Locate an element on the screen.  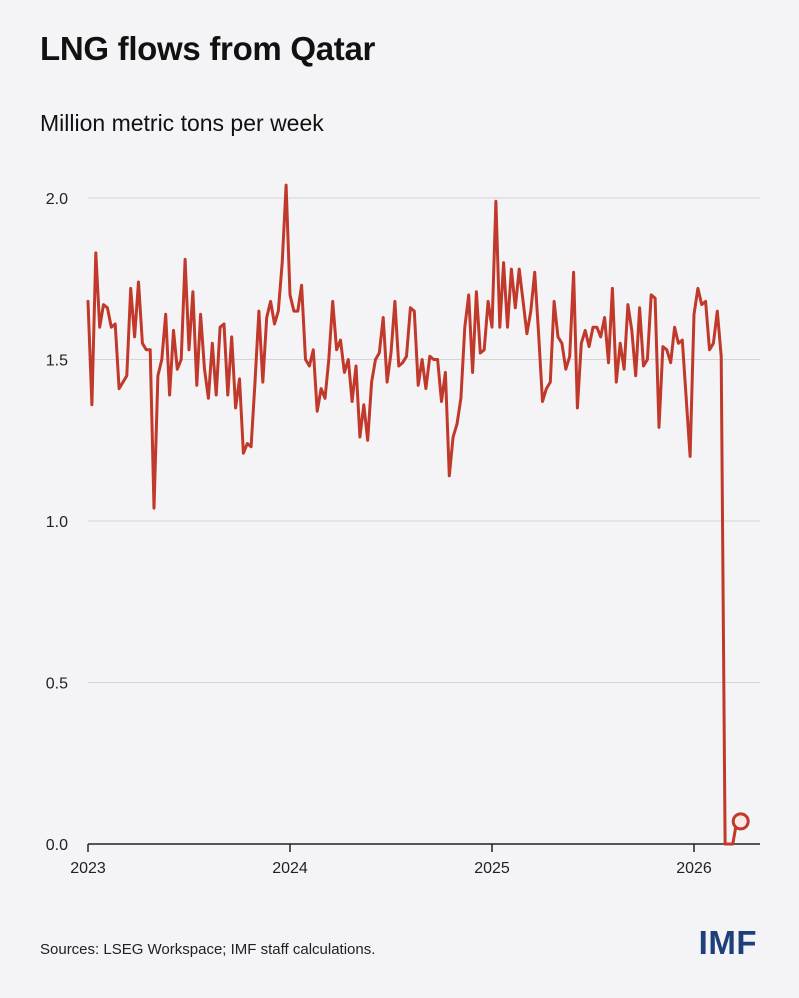
y-tick-label: 1.0 is located at coordinates (57, 522).